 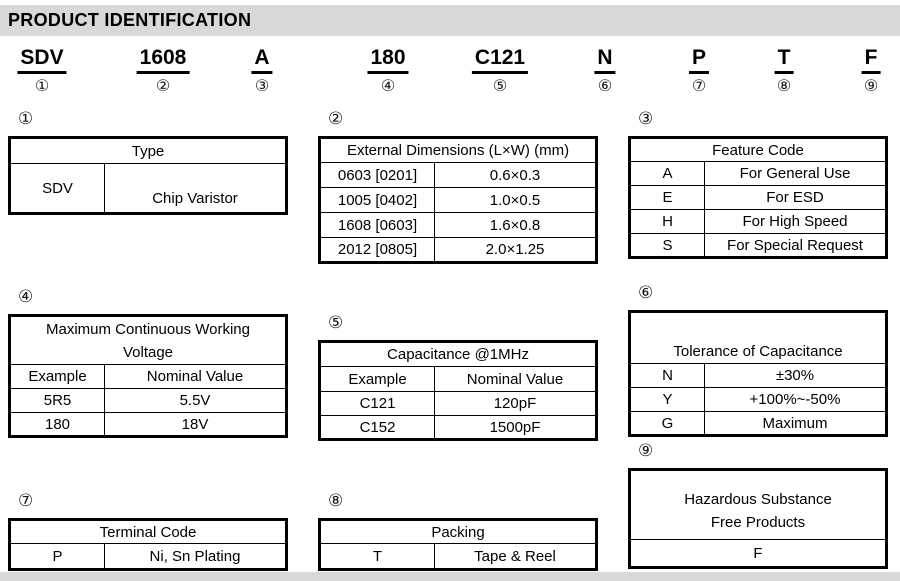 What do you see at coordinates (377, 556) in the screenshot?
I see `code-cell: T` at bounding box center [377, 556].